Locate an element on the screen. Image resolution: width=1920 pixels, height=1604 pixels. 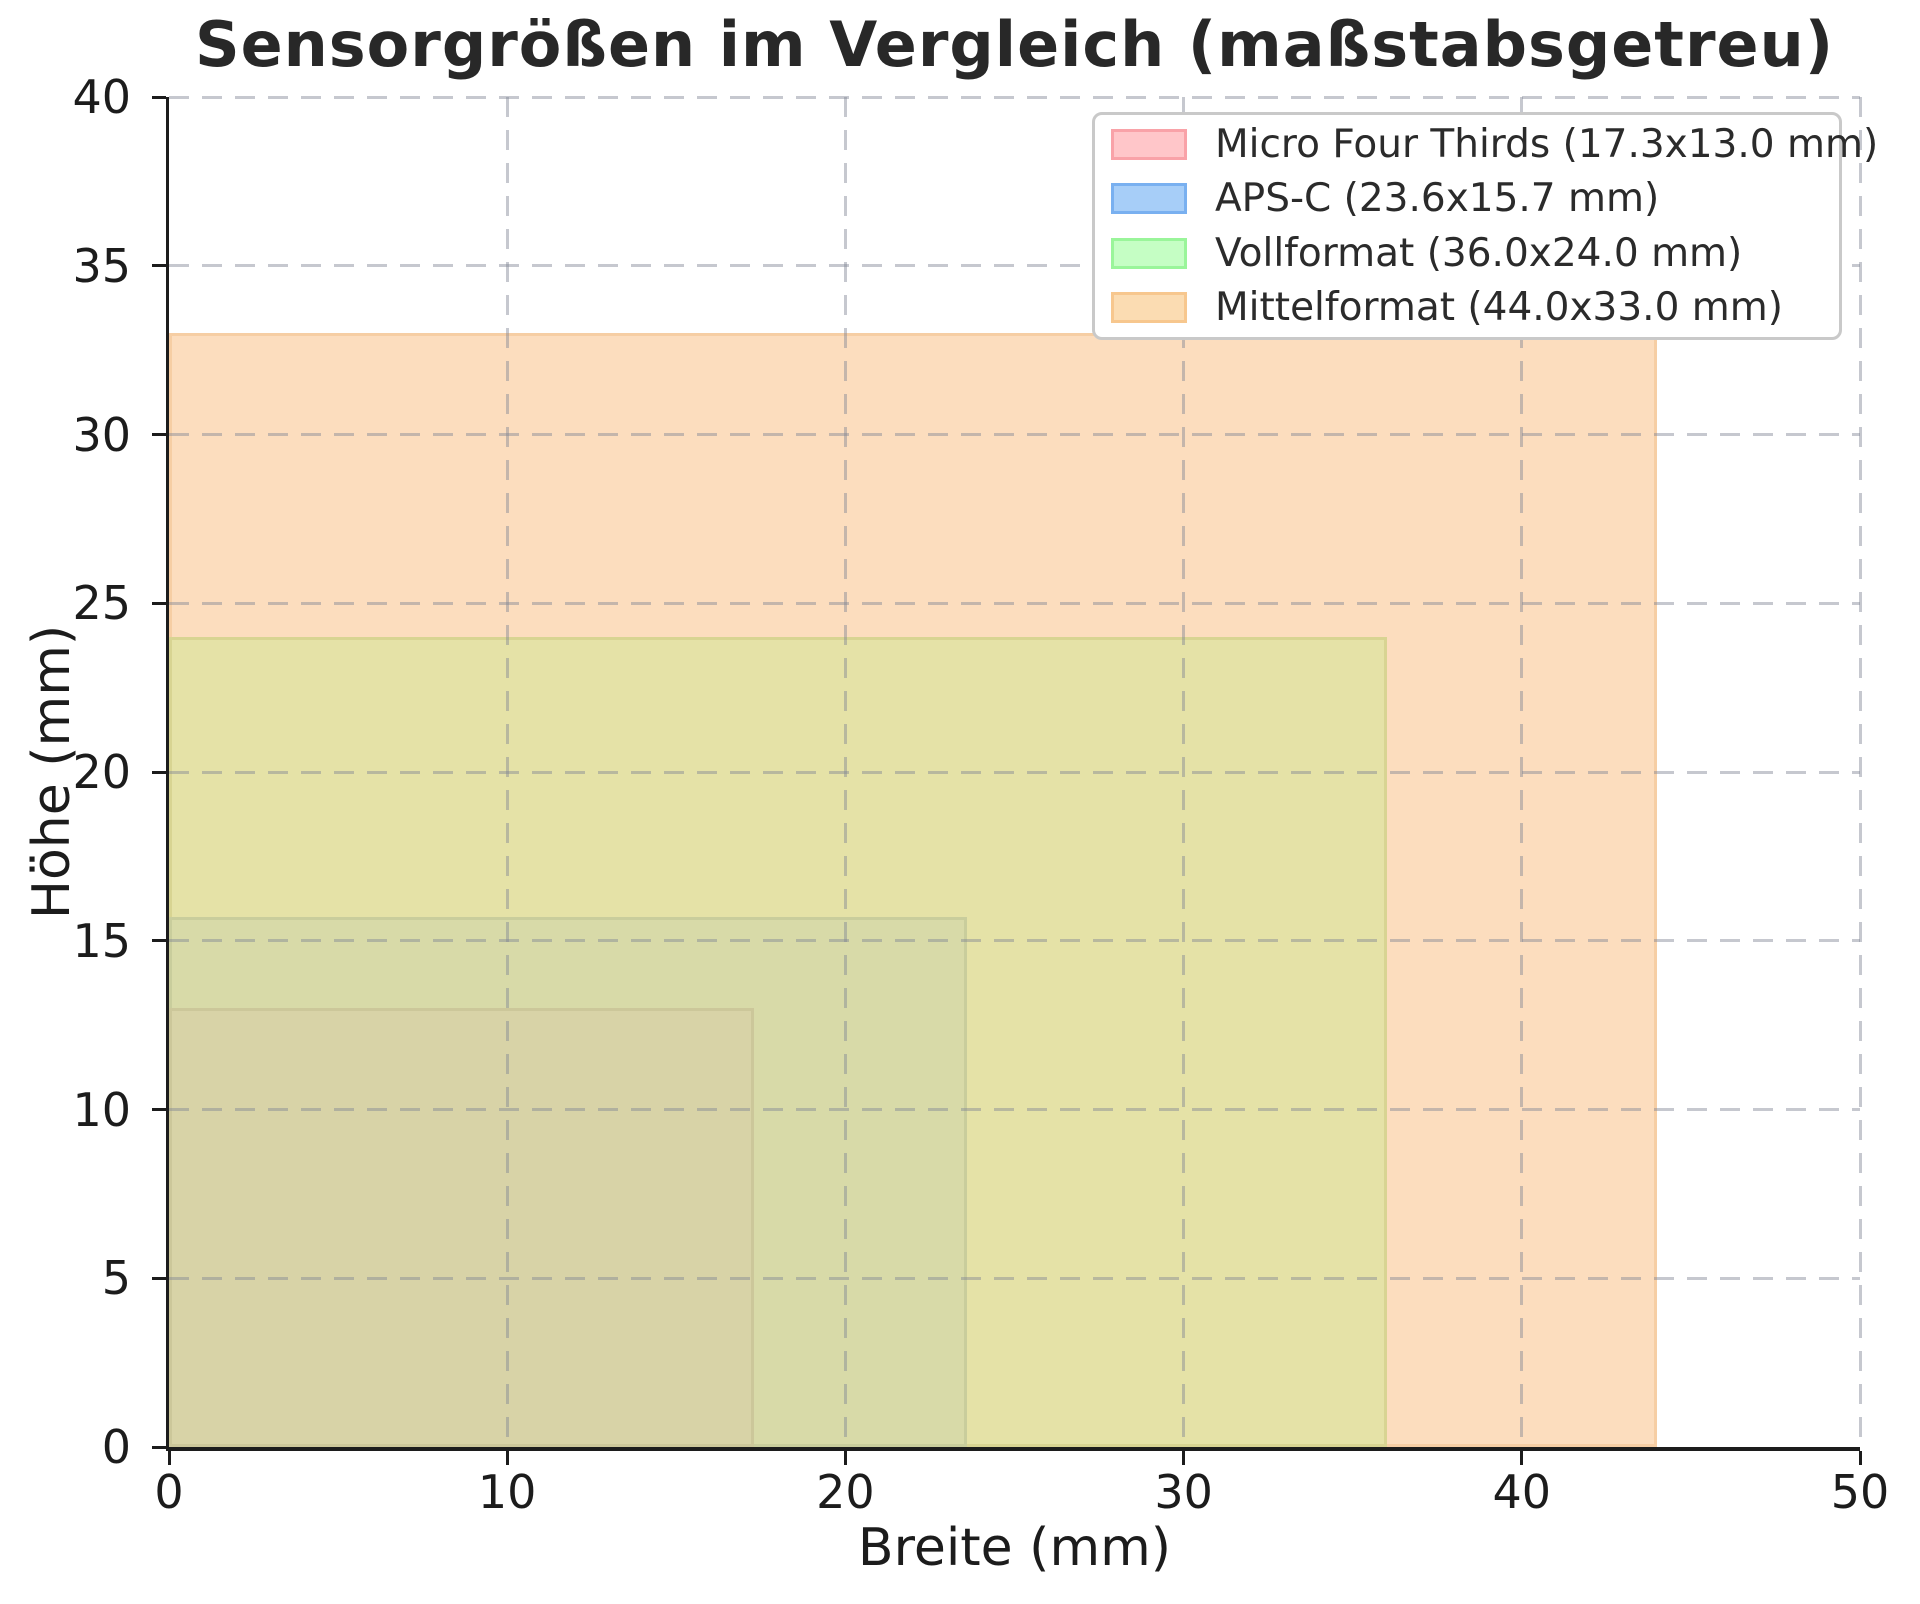
legend-swatch-vollformat is located at coordinates (1149, 253).